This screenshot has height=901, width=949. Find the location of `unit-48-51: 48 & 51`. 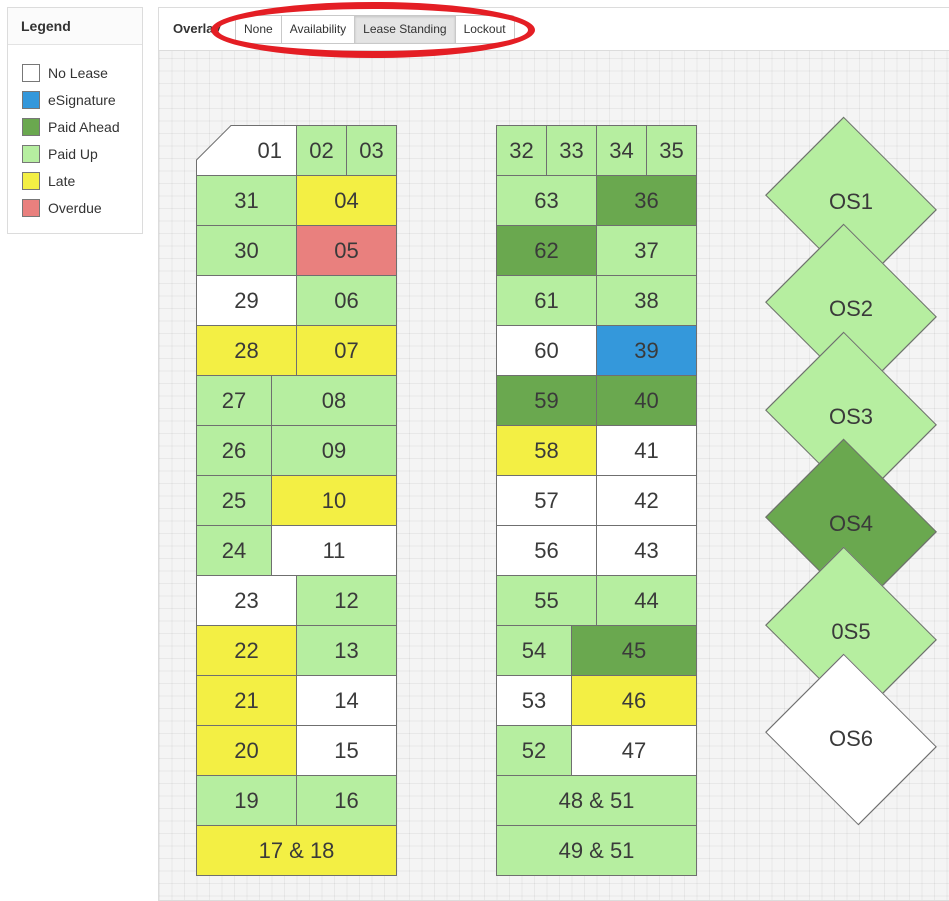

unit-48-51: 48 & 51 is located at coordinates (596, 800).